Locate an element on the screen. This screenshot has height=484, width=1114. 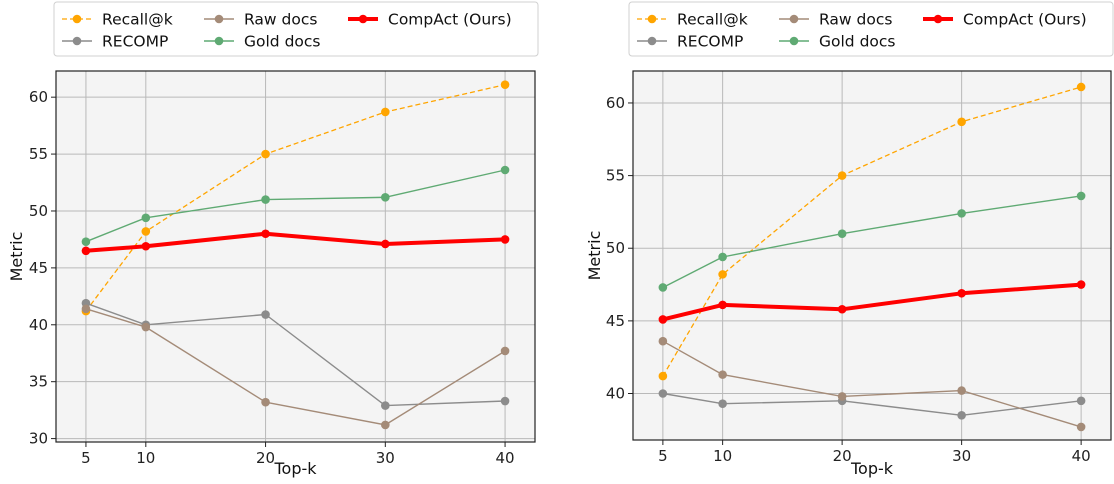
x-tick-label: 30 is located at coordinates (385, 458).